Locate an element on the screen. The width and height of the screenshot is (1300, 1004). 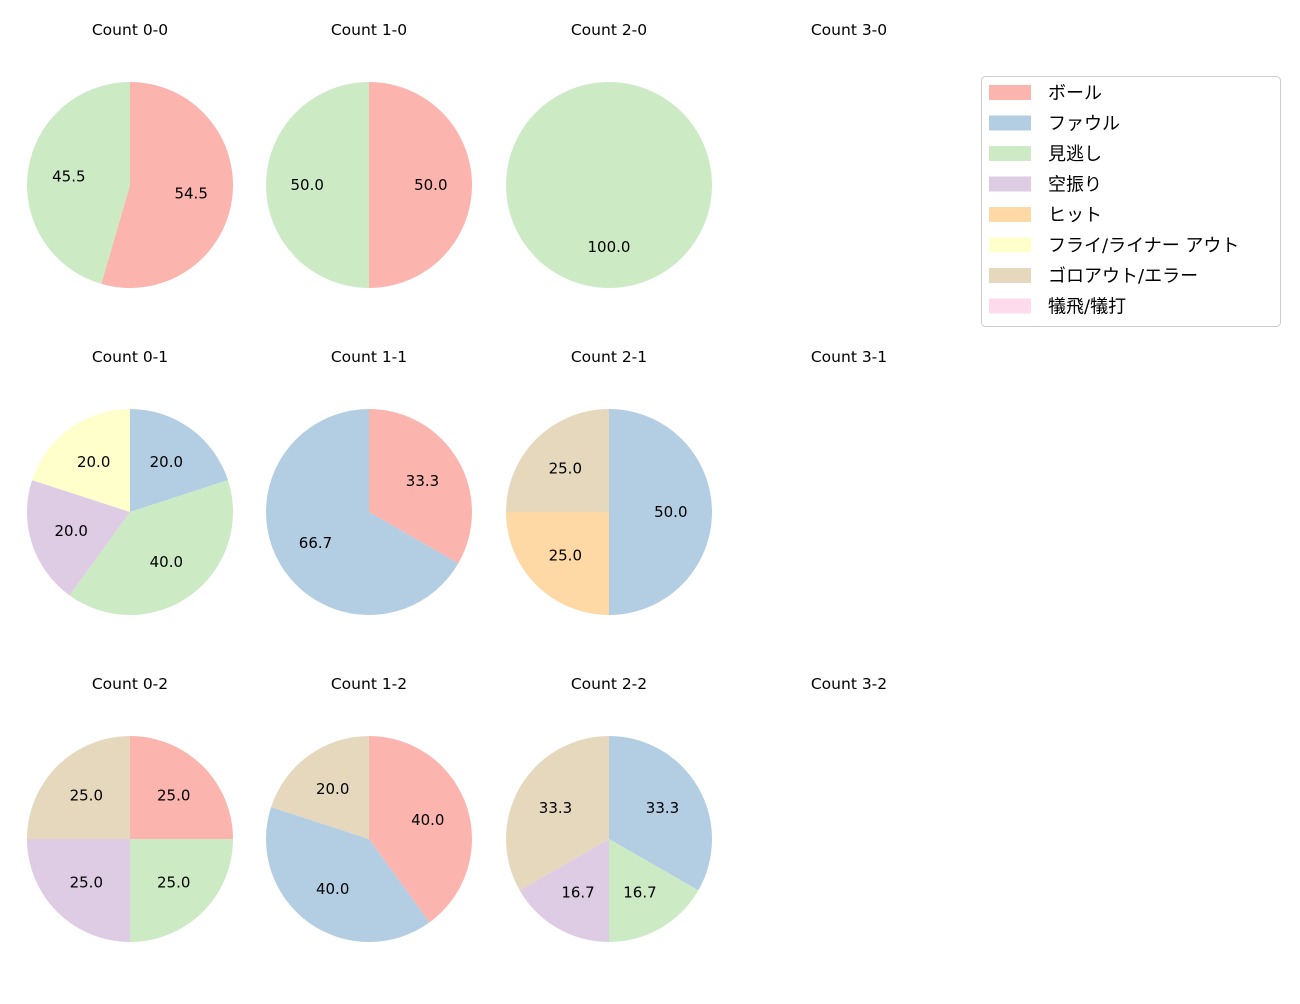
legend-box is located at coordinates (1131, 201).